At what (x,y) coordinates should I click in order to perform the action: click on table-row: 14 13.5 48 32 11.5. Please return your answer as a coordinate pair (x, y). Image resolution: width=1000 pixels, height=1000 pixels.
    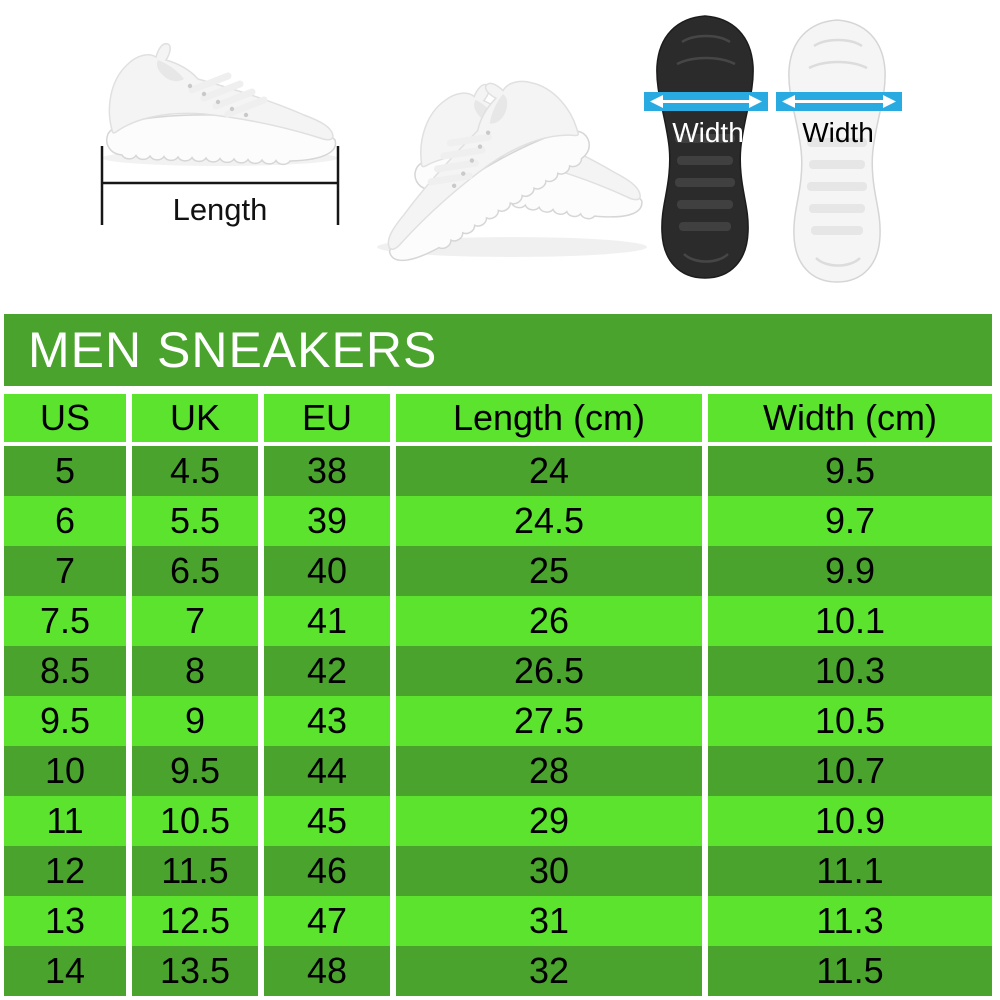
    Looking at the image, I should click on (498, 971).